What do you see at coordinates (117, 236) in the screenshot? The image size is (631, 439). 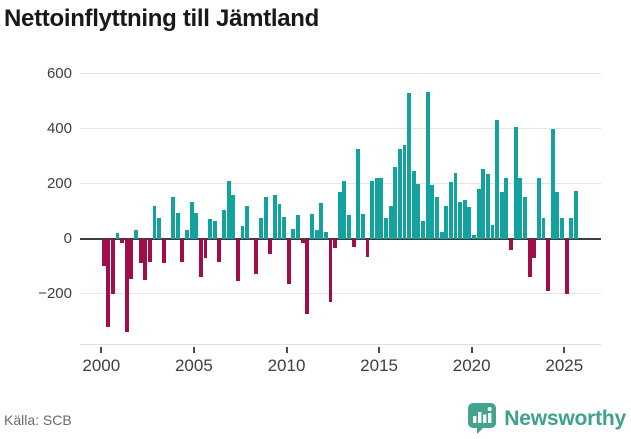 I see `bar-2000-q4` at bounding box center [117, 236].